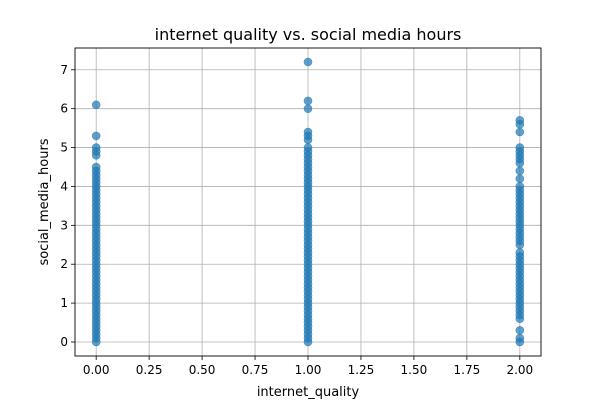 This screenshot has height=400, width=600. I want to click on x-tick-label: 0.50, so click(202, 370).